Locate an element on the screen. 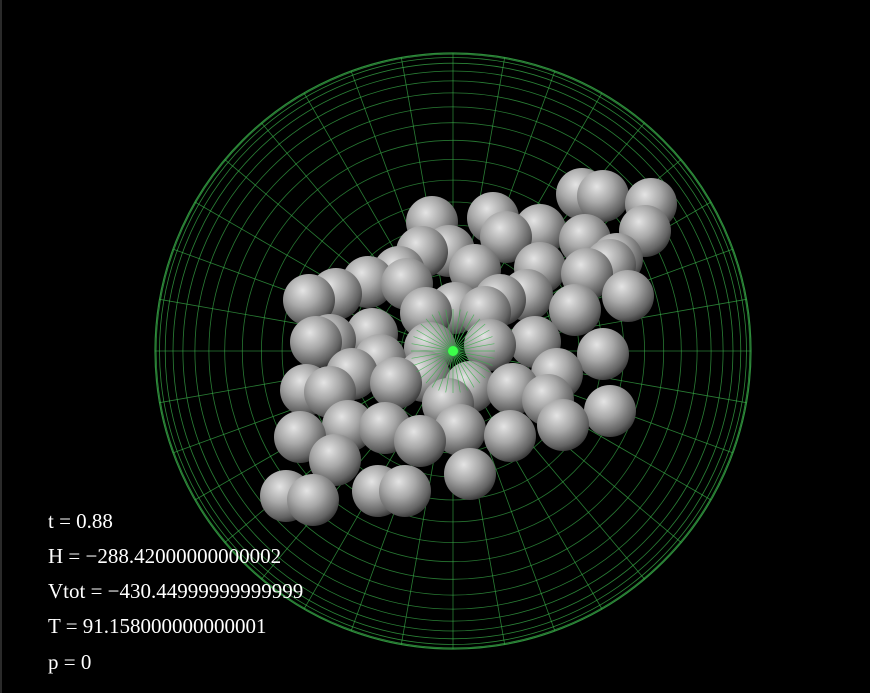 The height and width of the screenshot is (693, 870). center-marker is located at coordinates (453, 351).